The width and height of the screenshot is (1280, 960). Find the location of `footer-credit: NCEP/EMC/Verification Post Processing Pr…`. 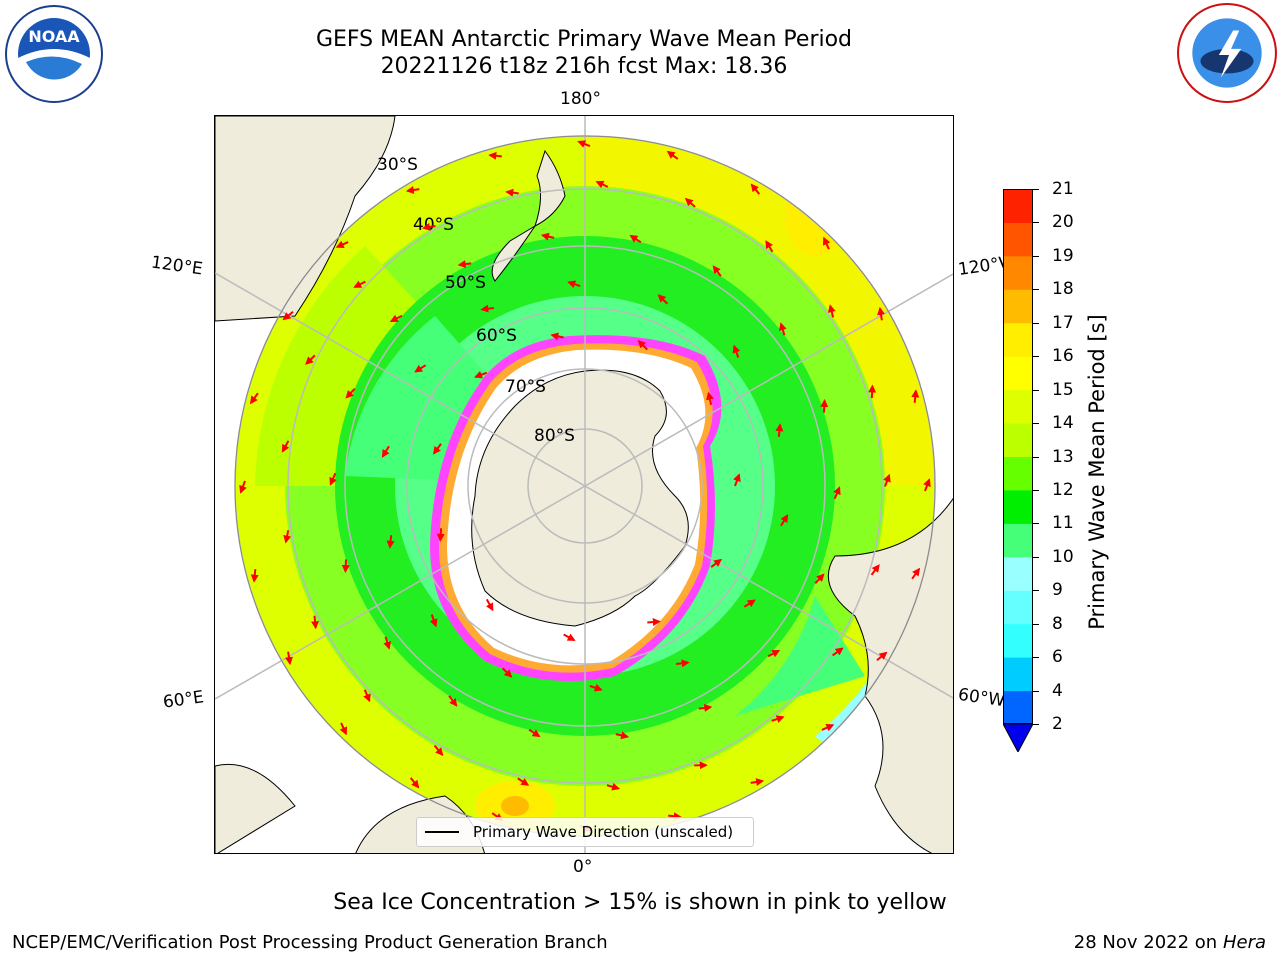

footer-credit: NCEP/EMC/Verification Post Processing Pr… is located at coordinates (310, 942).